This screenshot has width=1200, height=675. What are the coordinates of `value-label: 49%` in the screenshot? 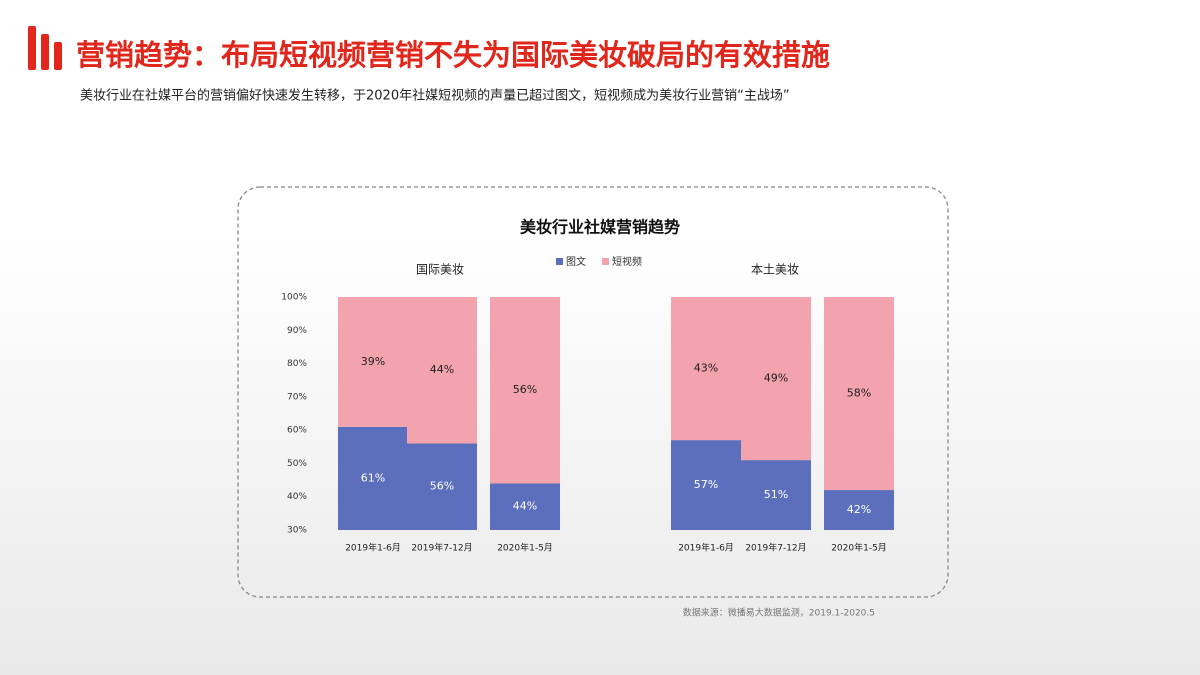 It's located at (776, 378).